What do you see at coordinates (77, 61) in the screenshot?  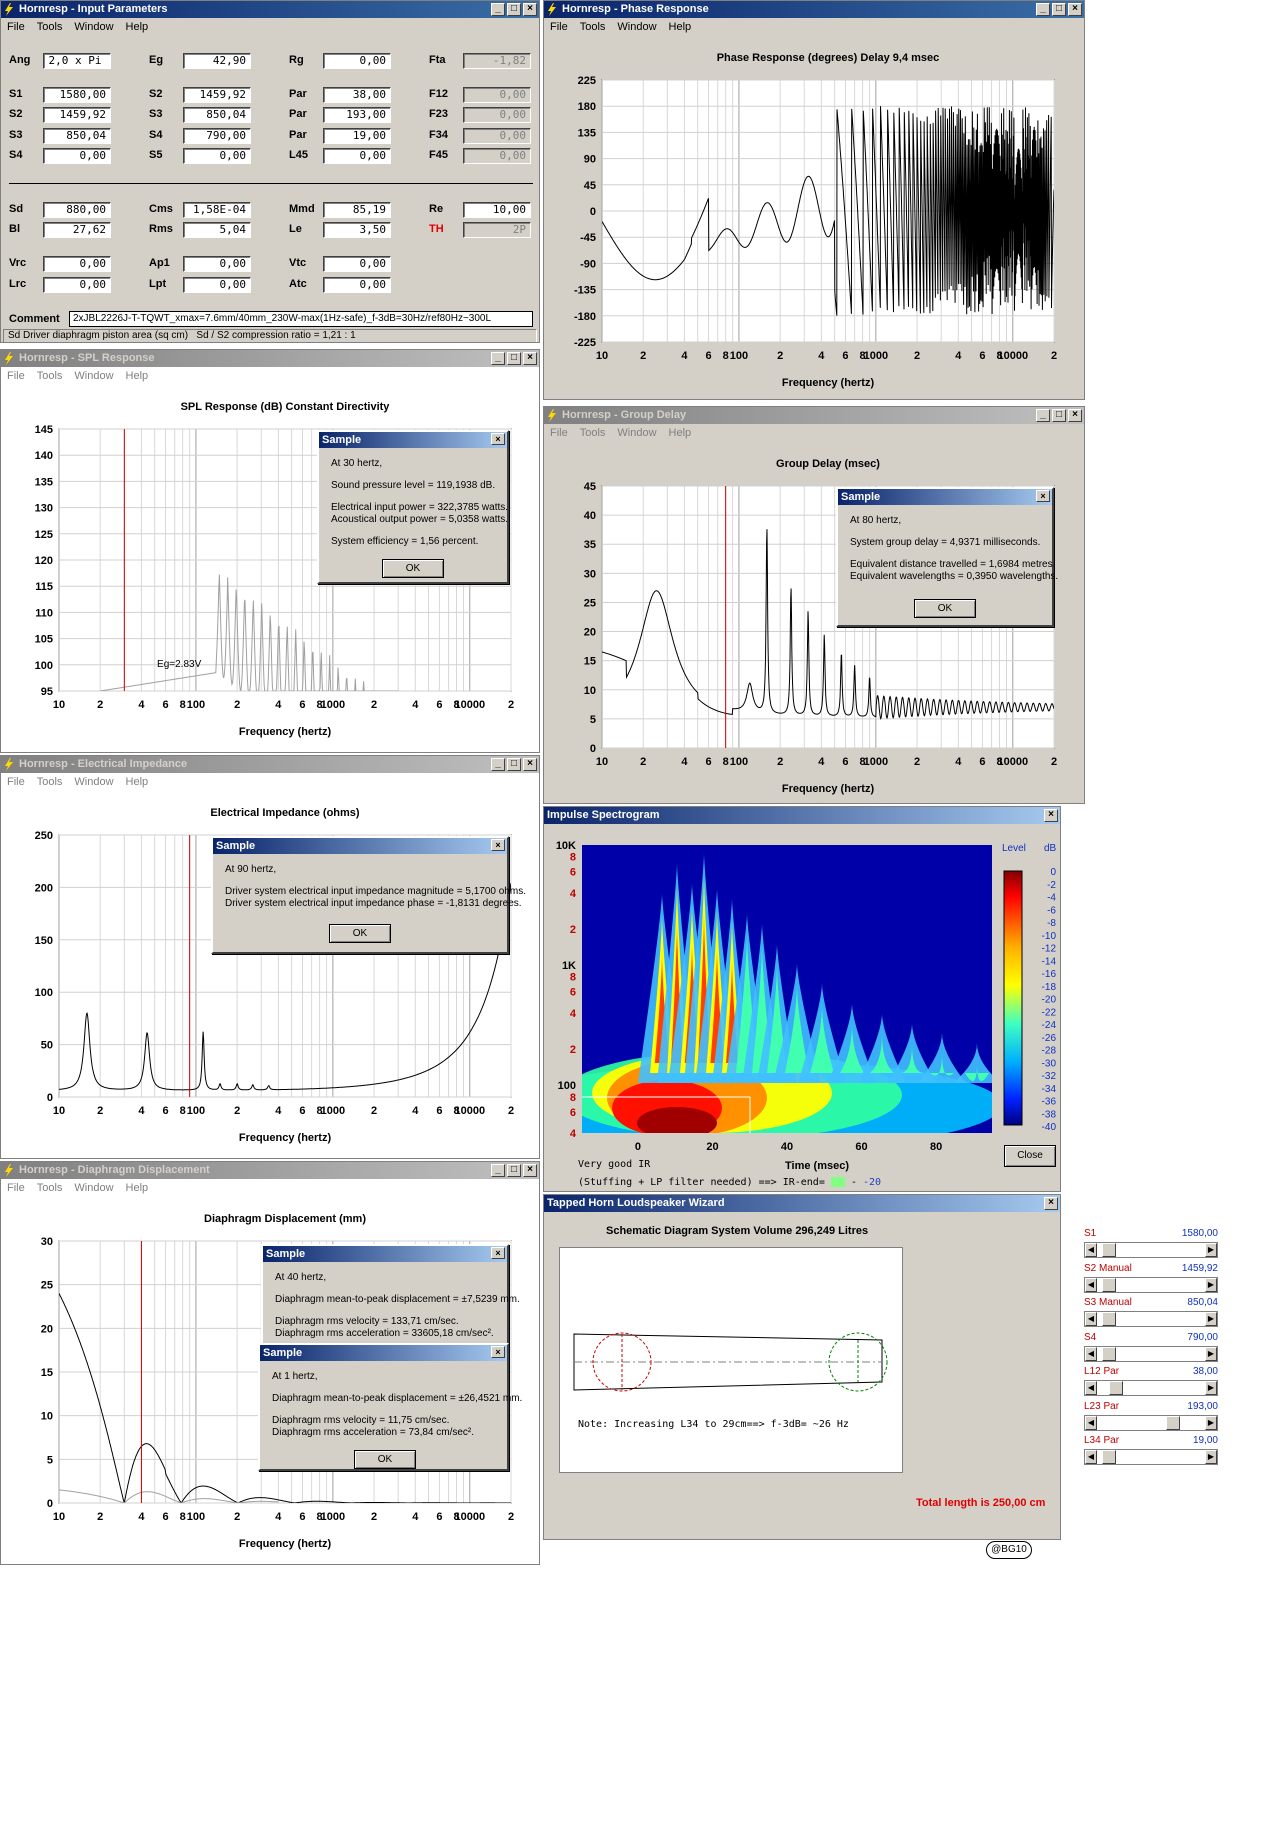 I see `param-input-ang: 2,0 x Pi` at bounding box center [77, 61].